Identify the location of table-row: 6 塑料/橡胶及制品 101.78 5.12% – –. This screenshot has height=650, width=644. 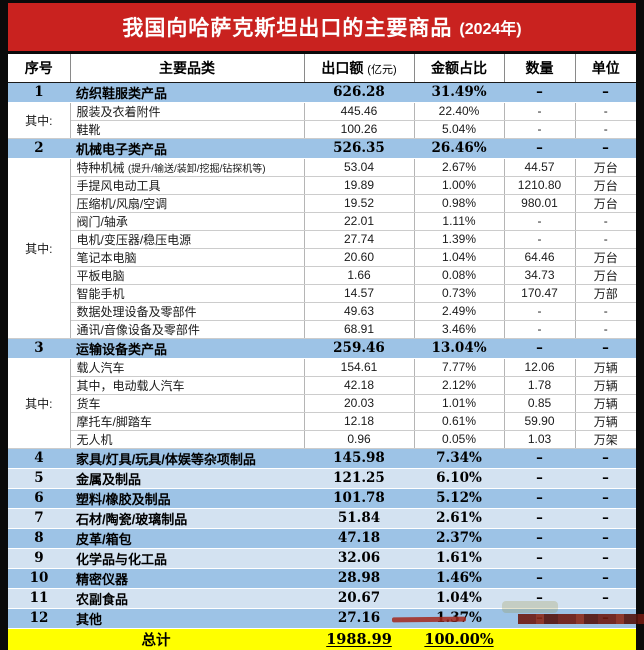
(322, 498).